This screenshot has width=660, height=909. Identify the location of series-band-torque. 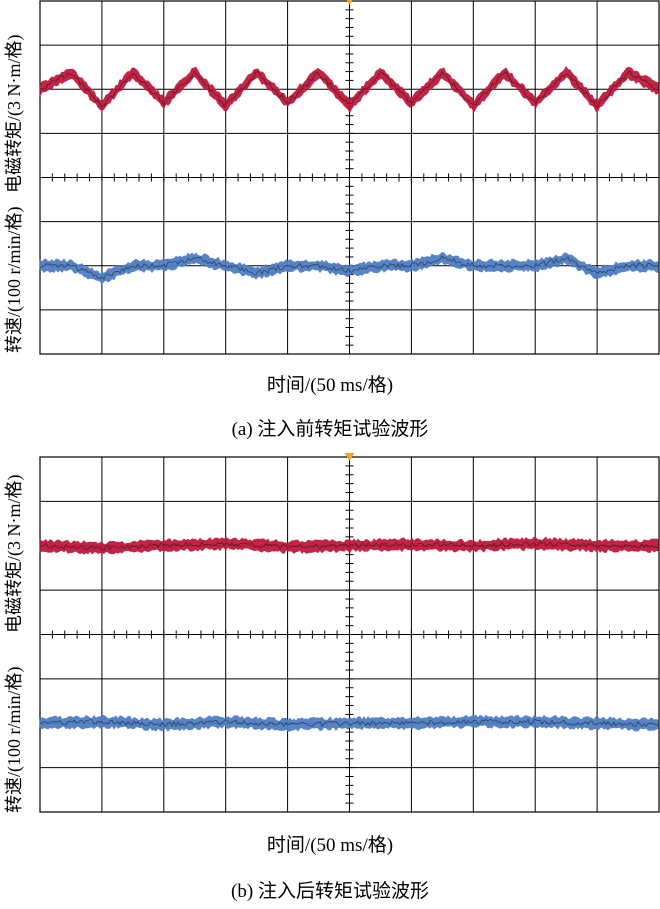
(349, 89).